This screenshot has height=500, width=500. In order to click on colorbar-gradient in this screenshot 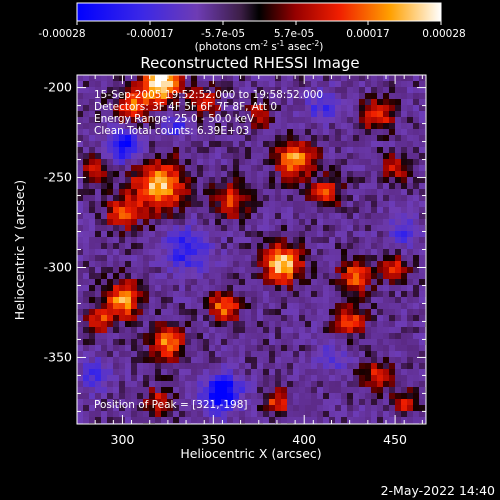, I will do `click(259, 12)`.